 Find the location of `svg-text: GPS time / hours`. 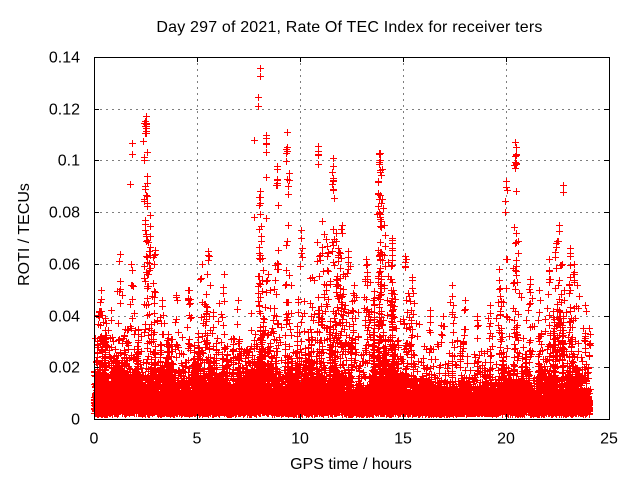

svg-text: GPS time / hours is located at coordinates (351, 464).